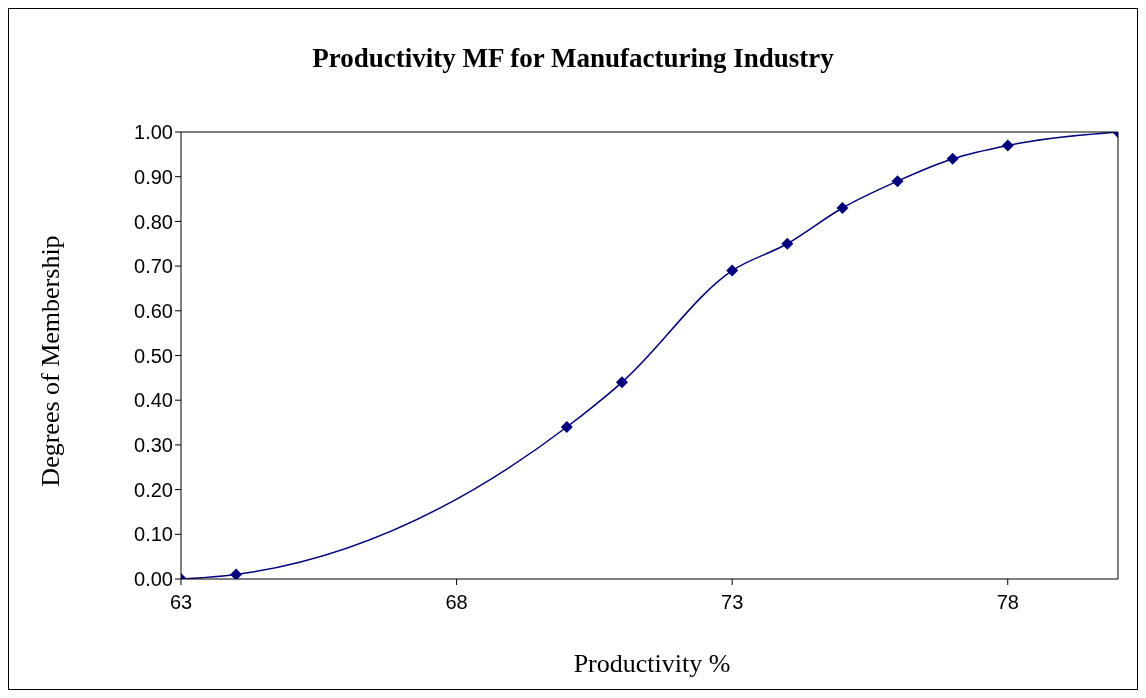 The width and height of the screenshot is (1146, 698). What do you see at coordinates (153, 310) in the screenshot?
I see `y-tick-label: 0.60` at bounding box center [153, 310].